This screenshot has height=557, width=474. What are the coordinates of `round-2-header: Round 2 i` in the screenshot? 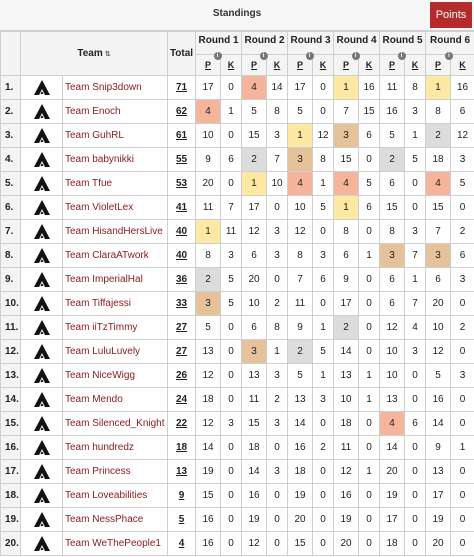 It's located at (265, 45).